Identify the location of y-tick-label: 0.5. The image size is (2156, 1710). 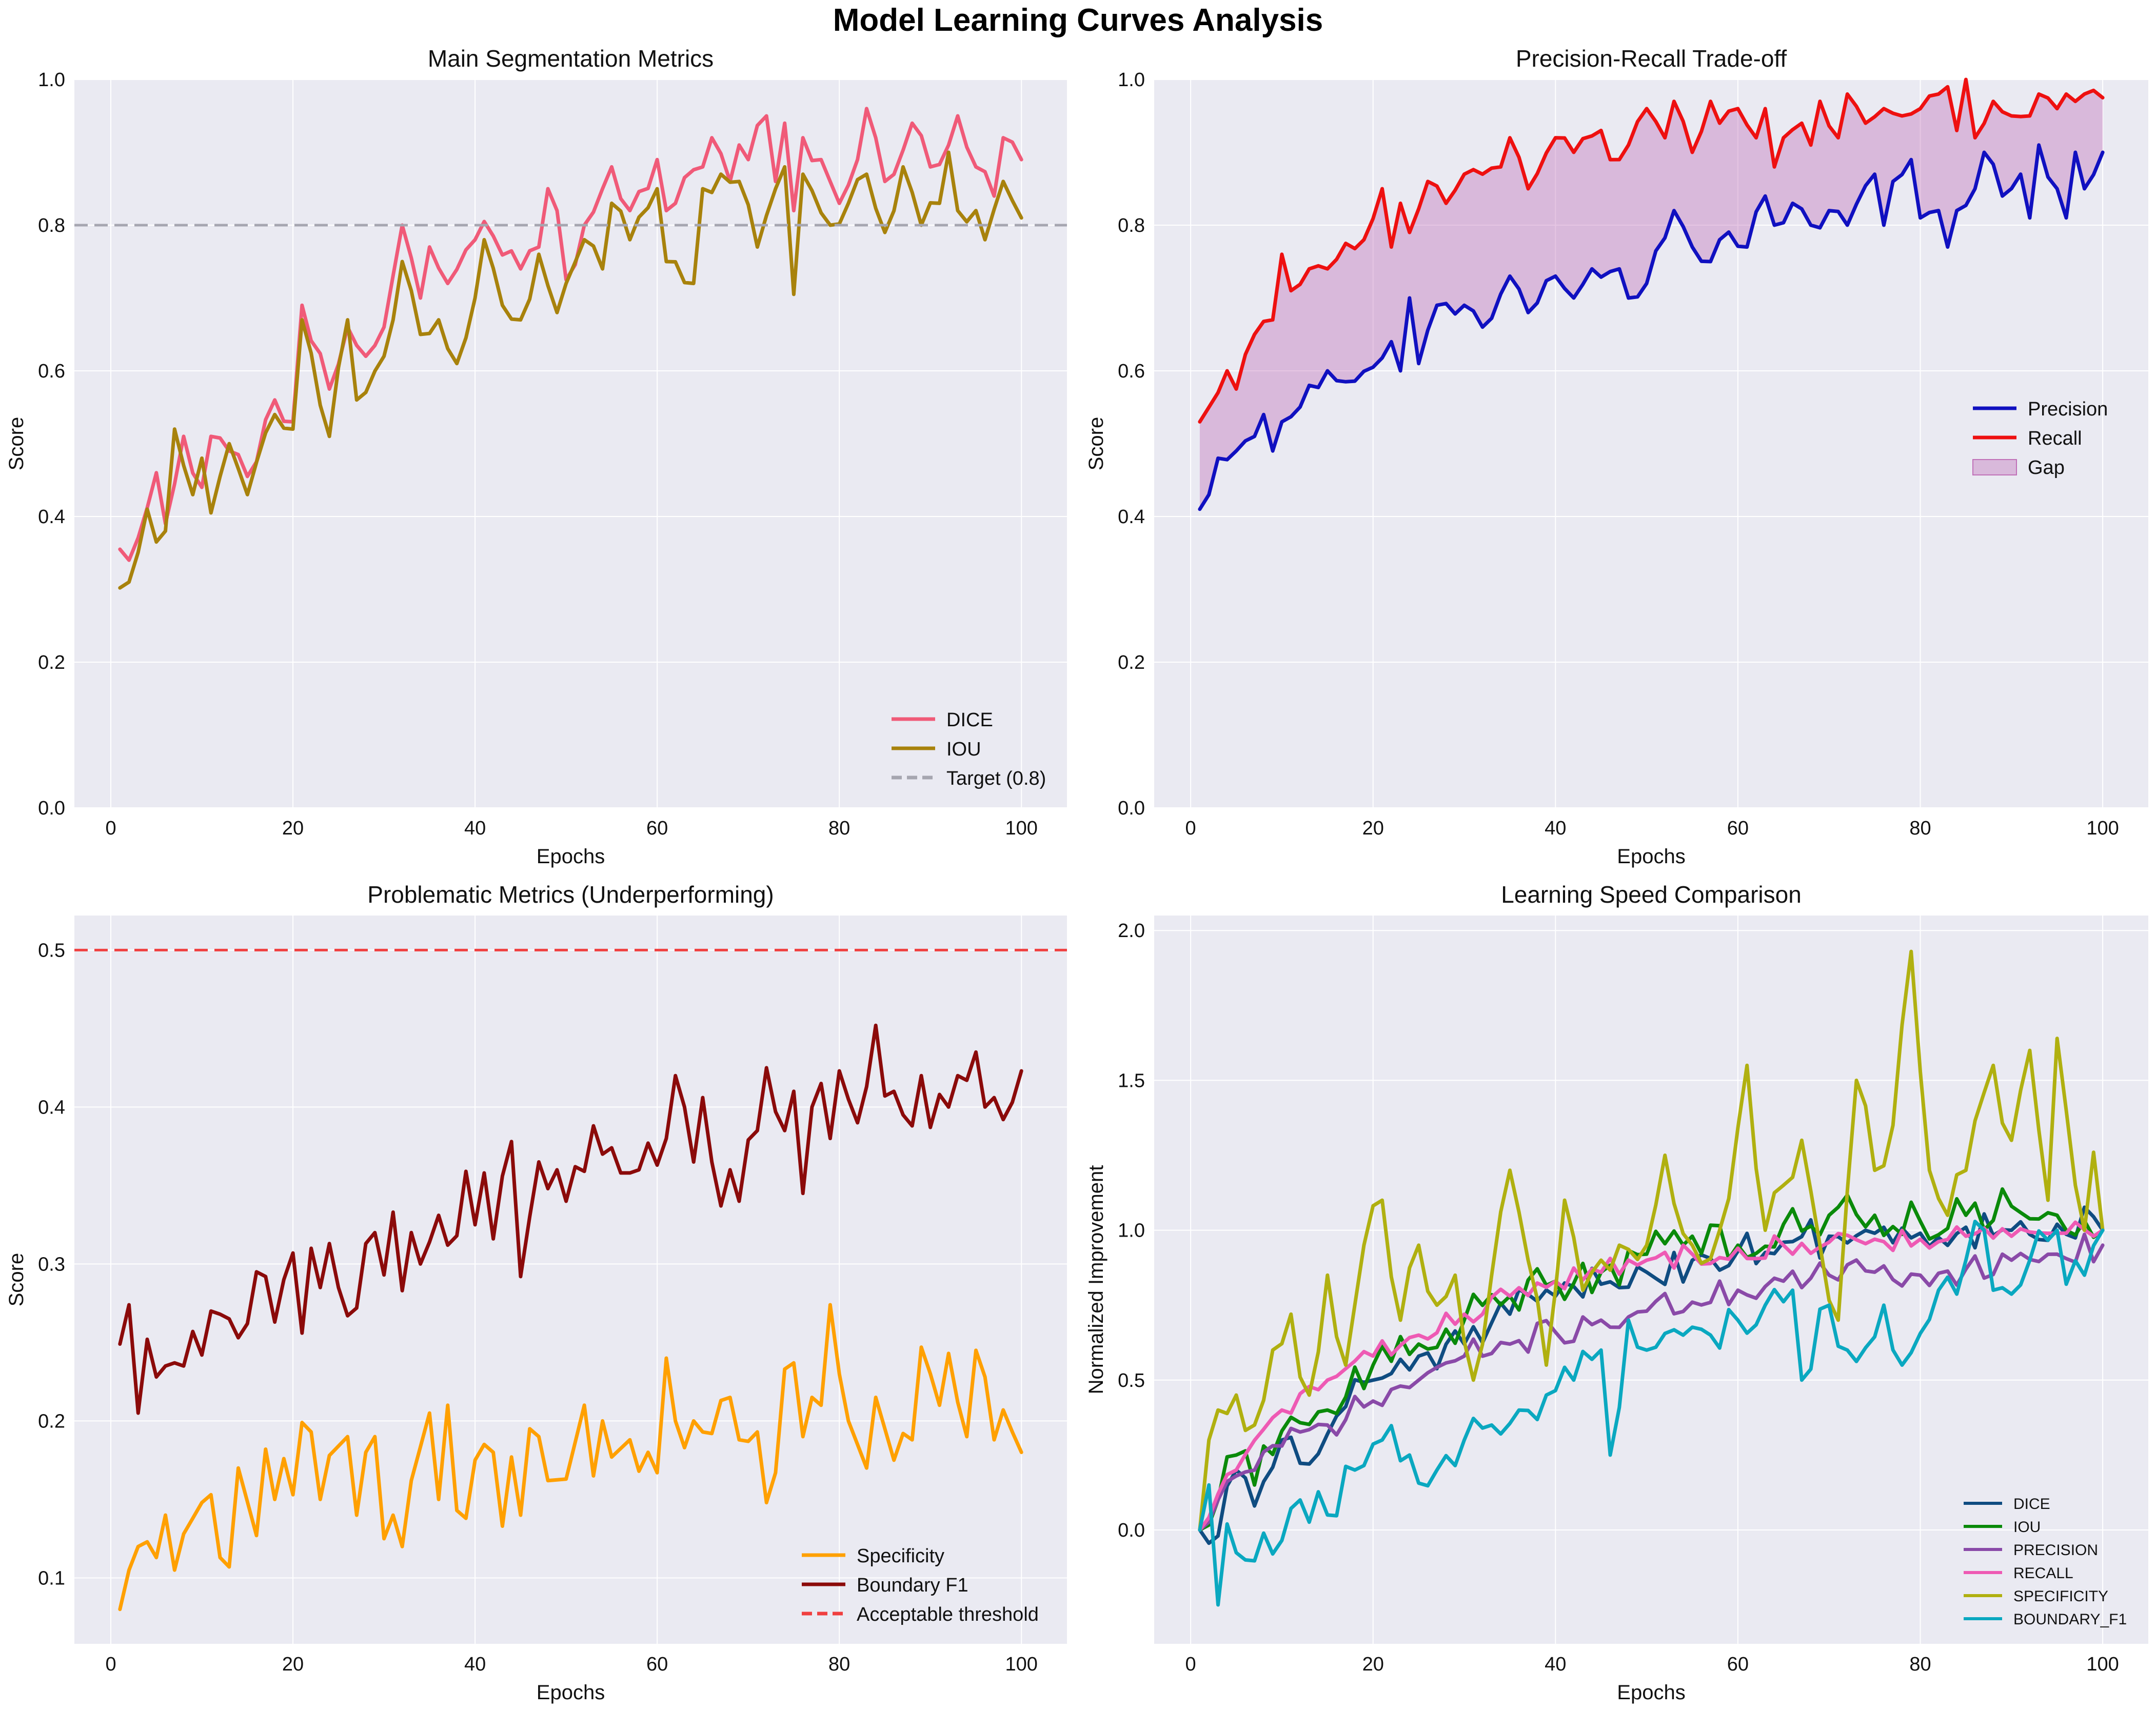
(52, 950).